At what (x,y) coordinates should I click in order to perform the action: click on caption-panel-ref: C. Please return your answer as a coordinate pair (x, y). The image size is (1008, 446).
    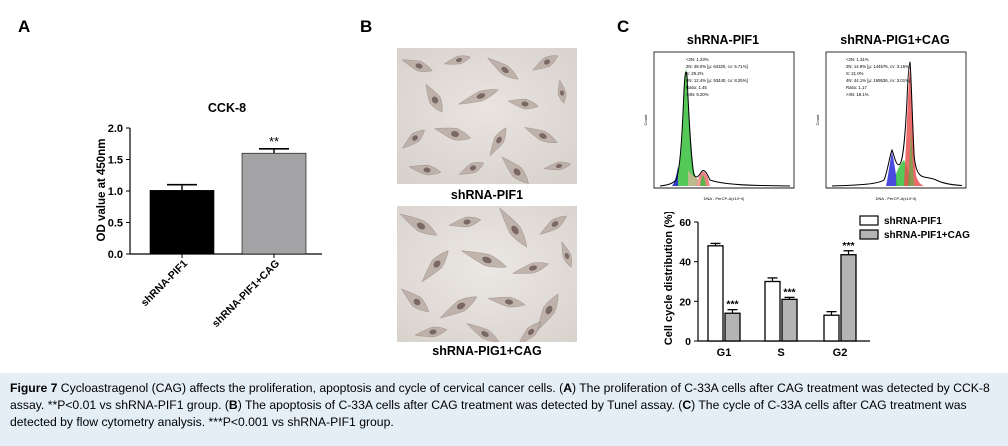
    Looking at the image, I should click on (687, 405).